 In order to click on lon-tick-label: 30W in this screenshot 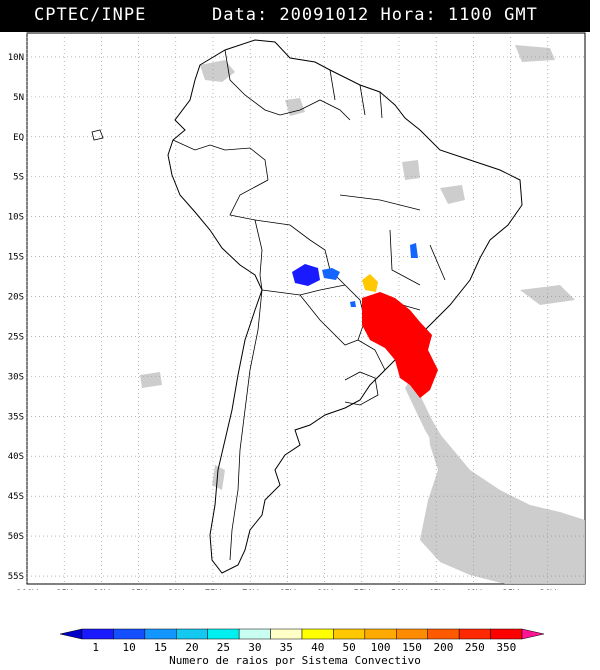, I will do `click(548, 589)`.